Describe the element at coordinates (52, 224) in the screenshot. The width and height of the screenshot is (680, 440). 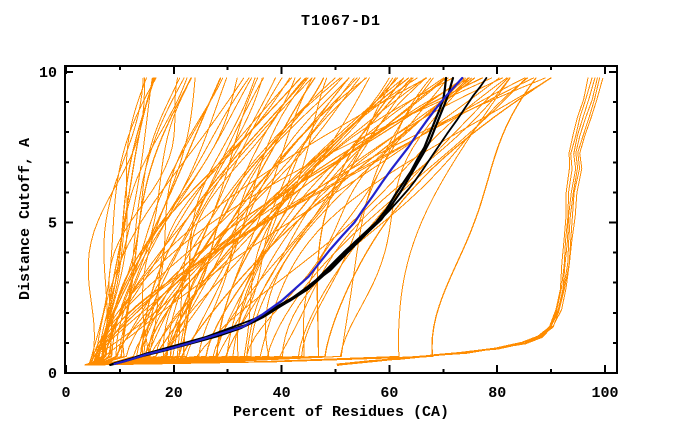
I see `y-tick-label: 5` at that location.